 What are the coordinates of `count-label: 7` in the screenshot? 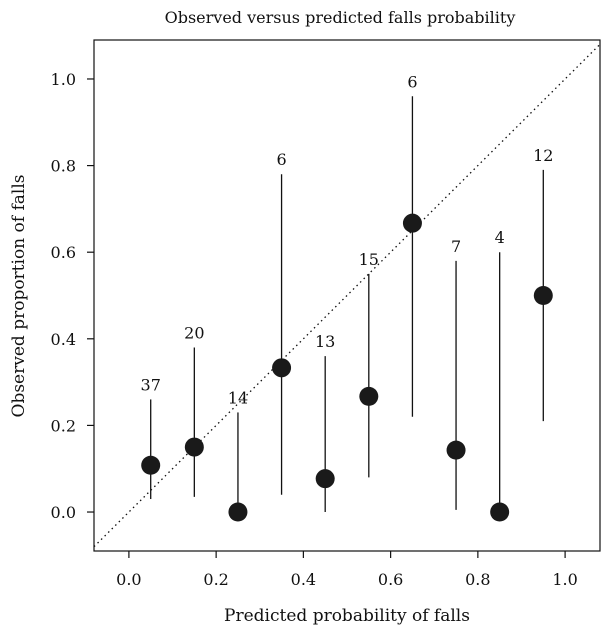 It's located at (456, 246).